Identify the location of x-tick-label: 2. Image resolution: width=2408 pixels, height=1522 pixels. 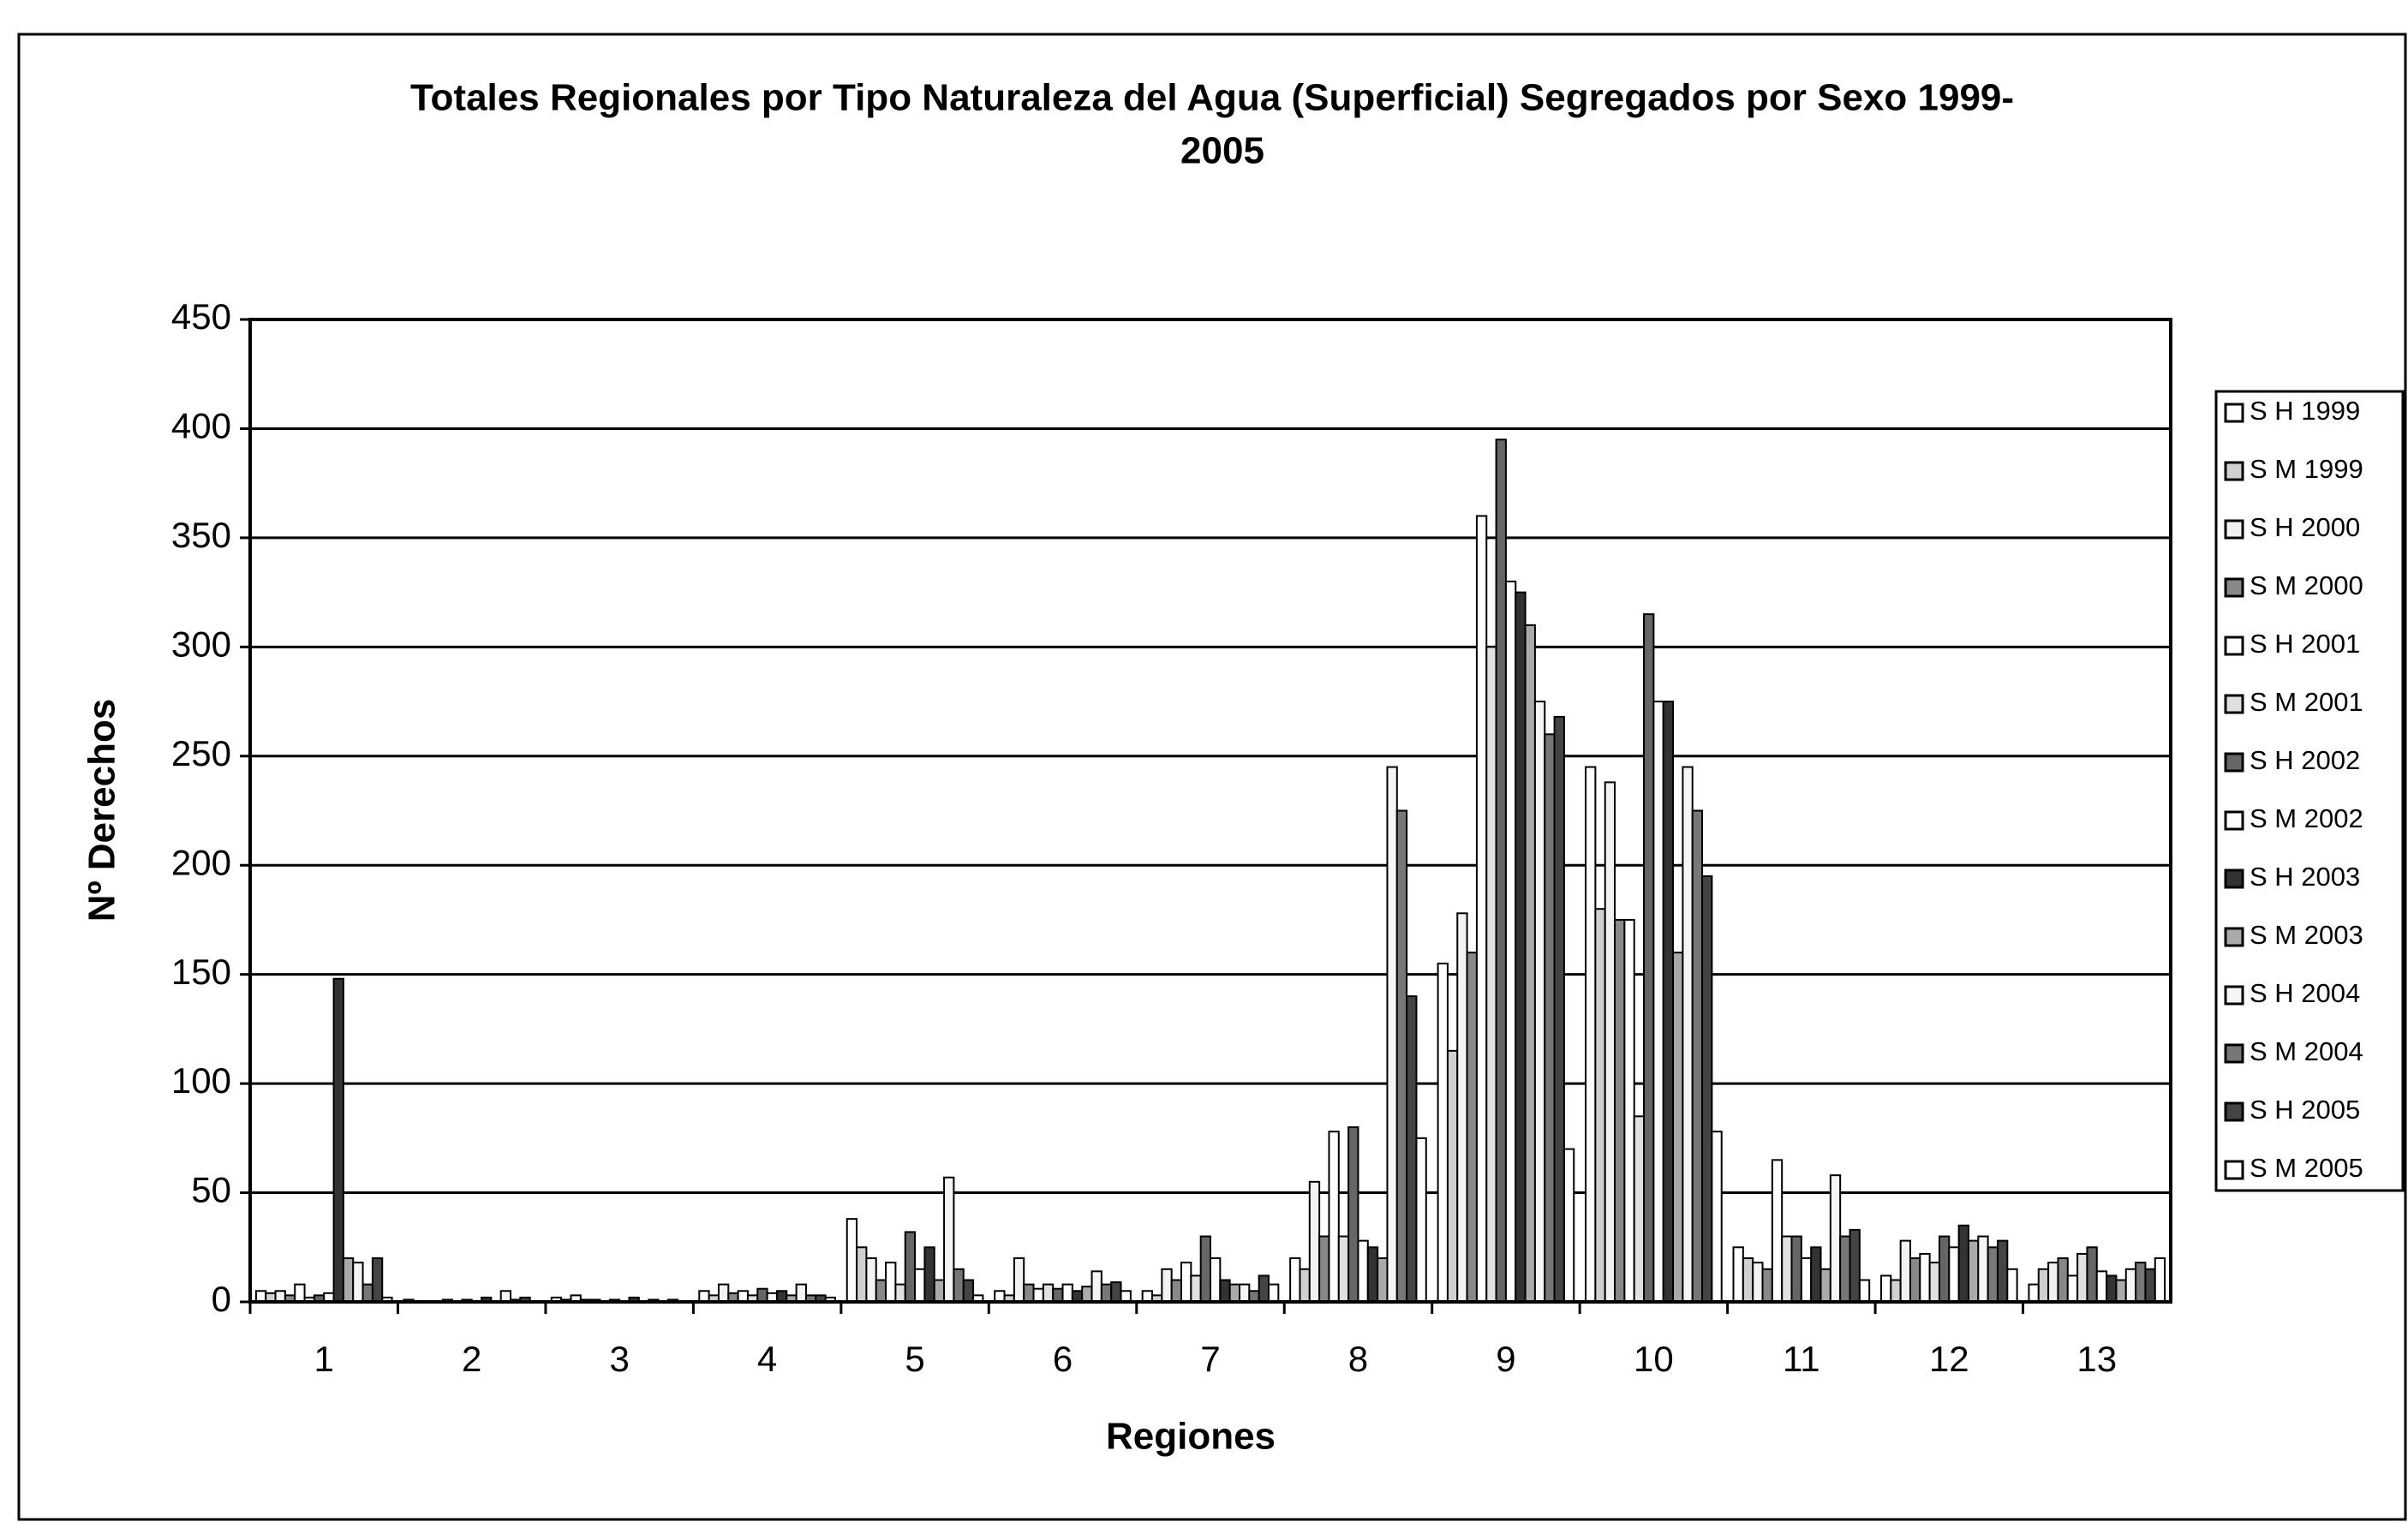
(471, 1359).